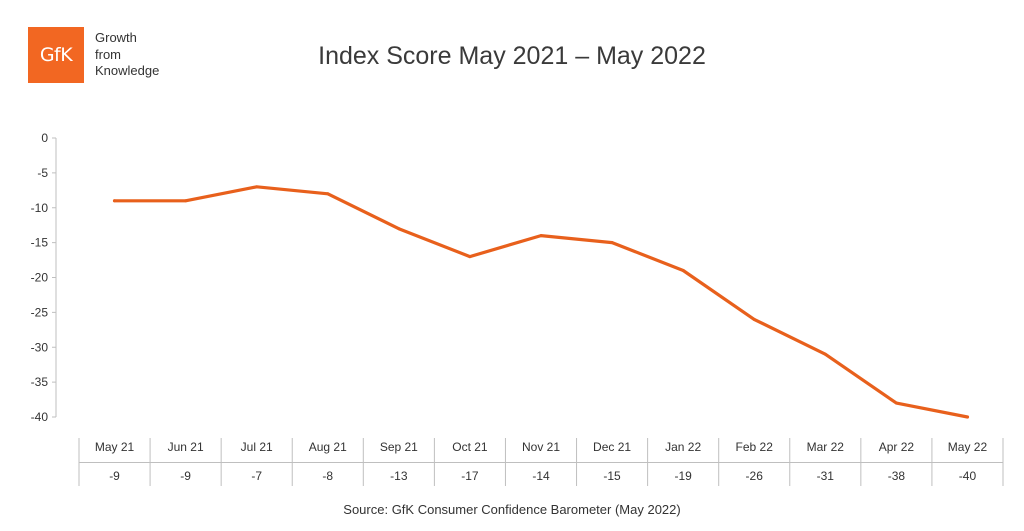 Image resolution: width=1024 pixels, height=531 pixels. What do you see at coordinates (897, 447) in the screenshot?
I see `x-category-label: Apr 22` at bounding box center [897, 447].